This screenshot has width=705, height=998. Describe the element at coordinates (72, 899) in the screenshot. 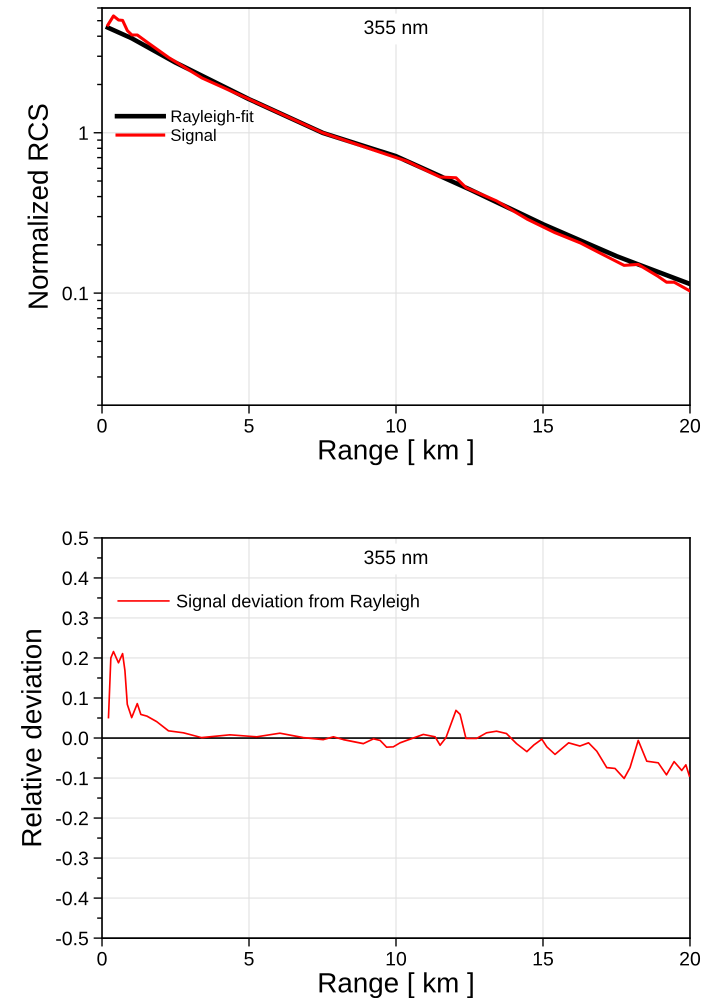

I see `y-tick-label: -0.4` at that location.